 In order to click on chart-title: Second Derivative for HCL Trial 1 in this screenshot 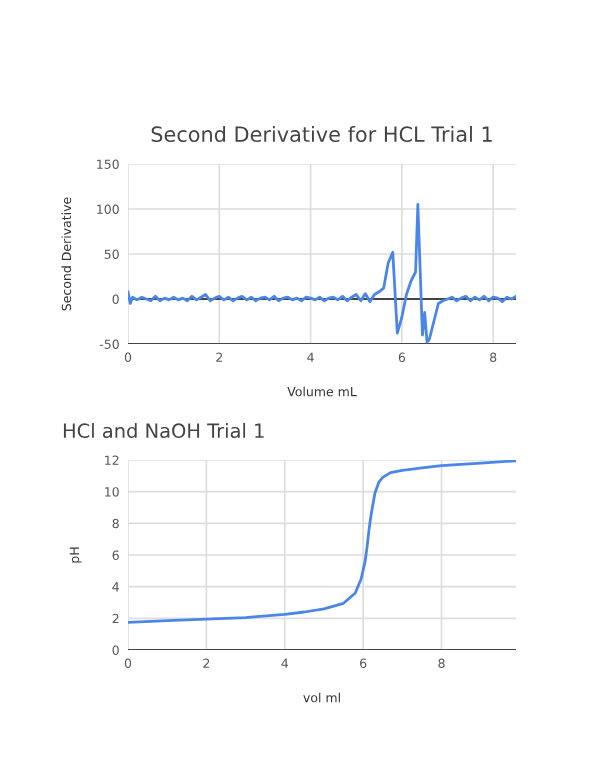, I will do `click(321, 134)`.